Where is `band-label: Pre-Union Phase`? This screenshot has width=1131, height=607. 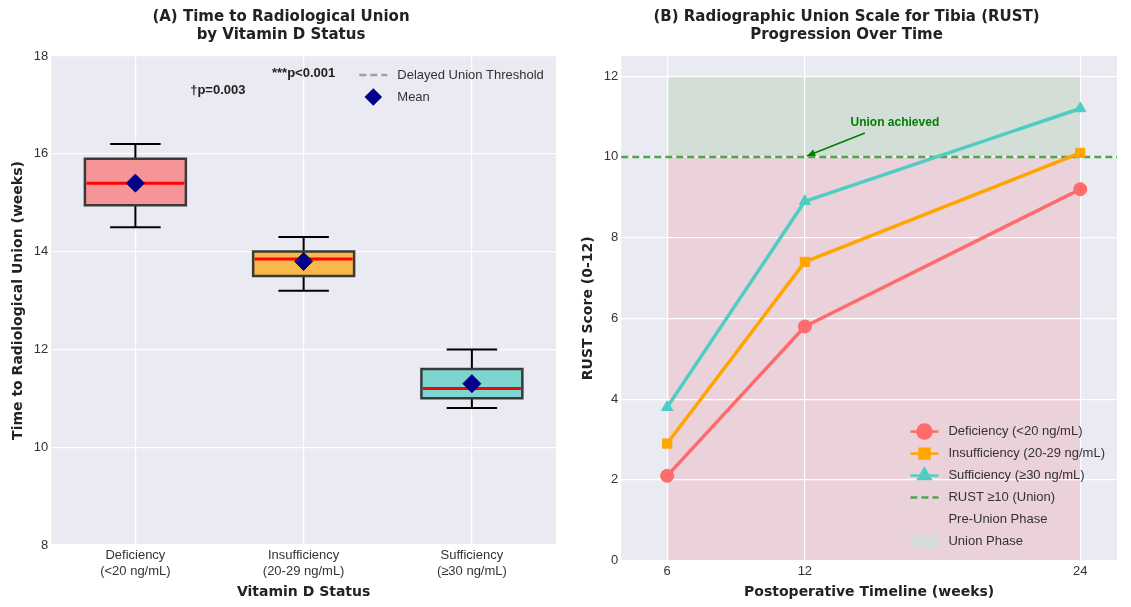 band-label: Pre-Union Phase is located at coordinates (998, 519).